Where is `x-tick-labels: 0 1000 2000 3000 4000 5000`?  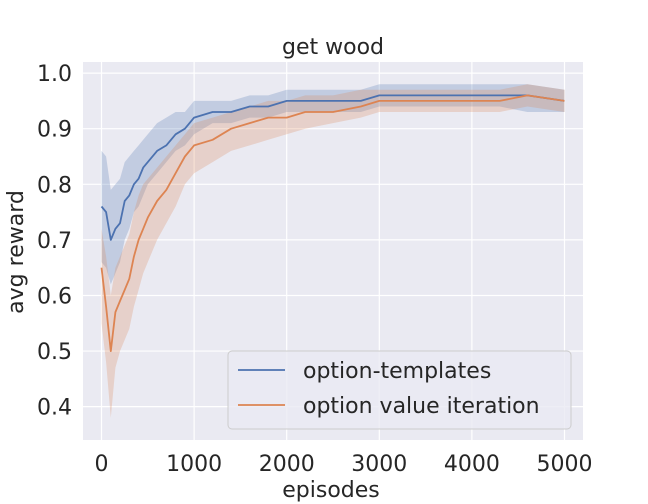
x-tick-labels: 0 1000 2000 3000 4000 5000 is located at coordinates (344, 464).